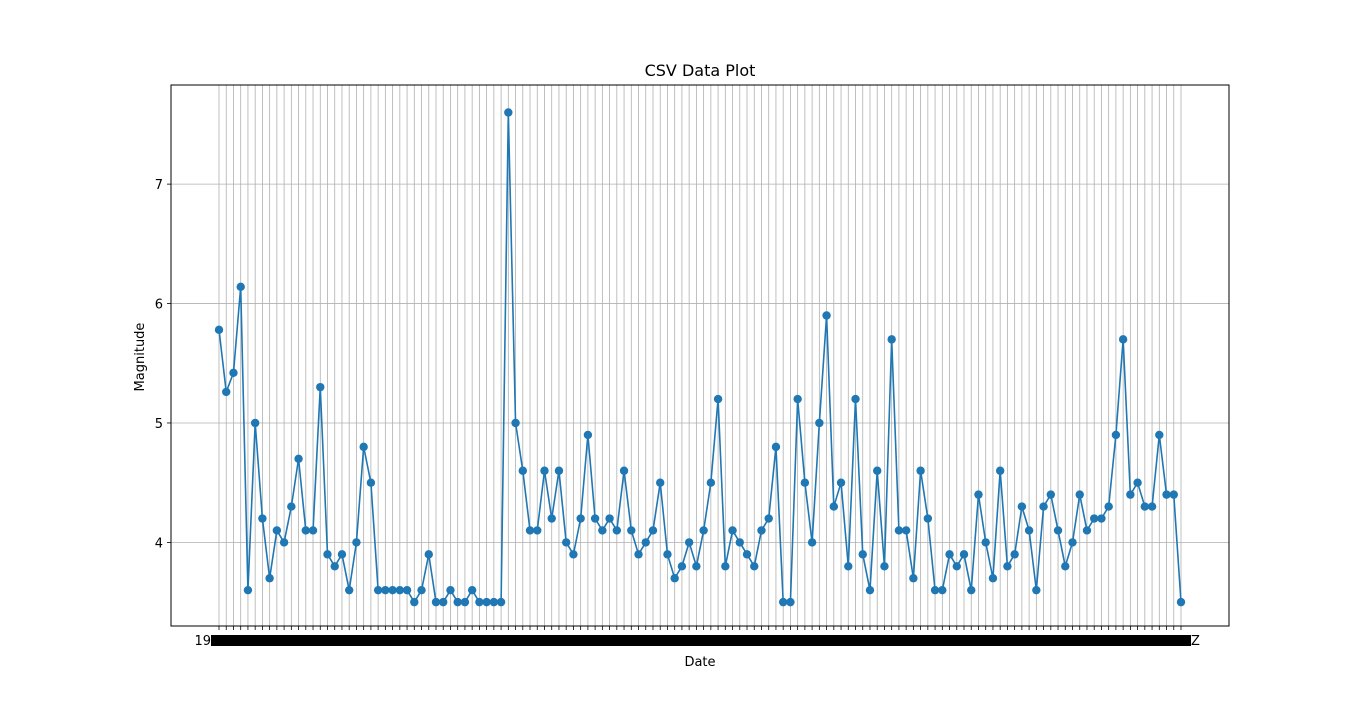  I want to click on chart-title: CSV Data Plot, so click(700, 70).